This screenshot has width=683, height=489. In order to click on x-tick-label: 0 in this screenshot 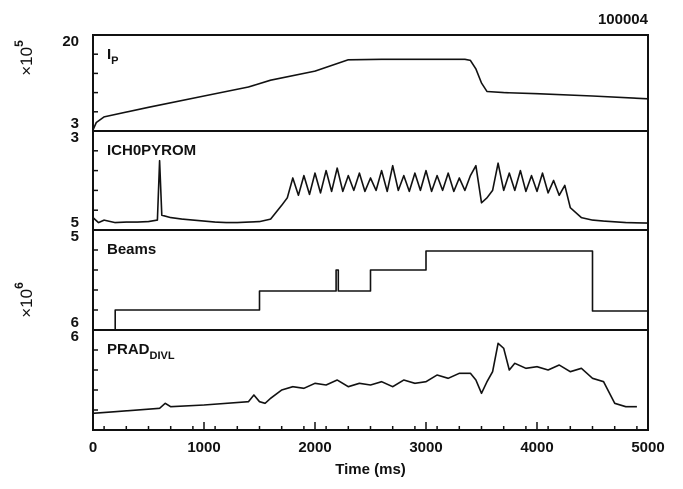, I will do `click(93, 447)`.